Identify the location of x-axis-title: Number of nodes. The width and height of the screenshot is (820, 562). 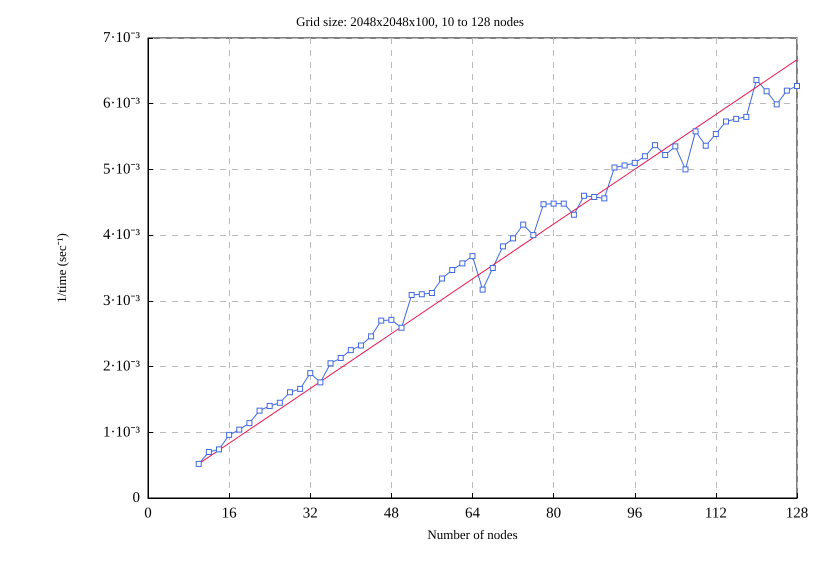
(472, 534).